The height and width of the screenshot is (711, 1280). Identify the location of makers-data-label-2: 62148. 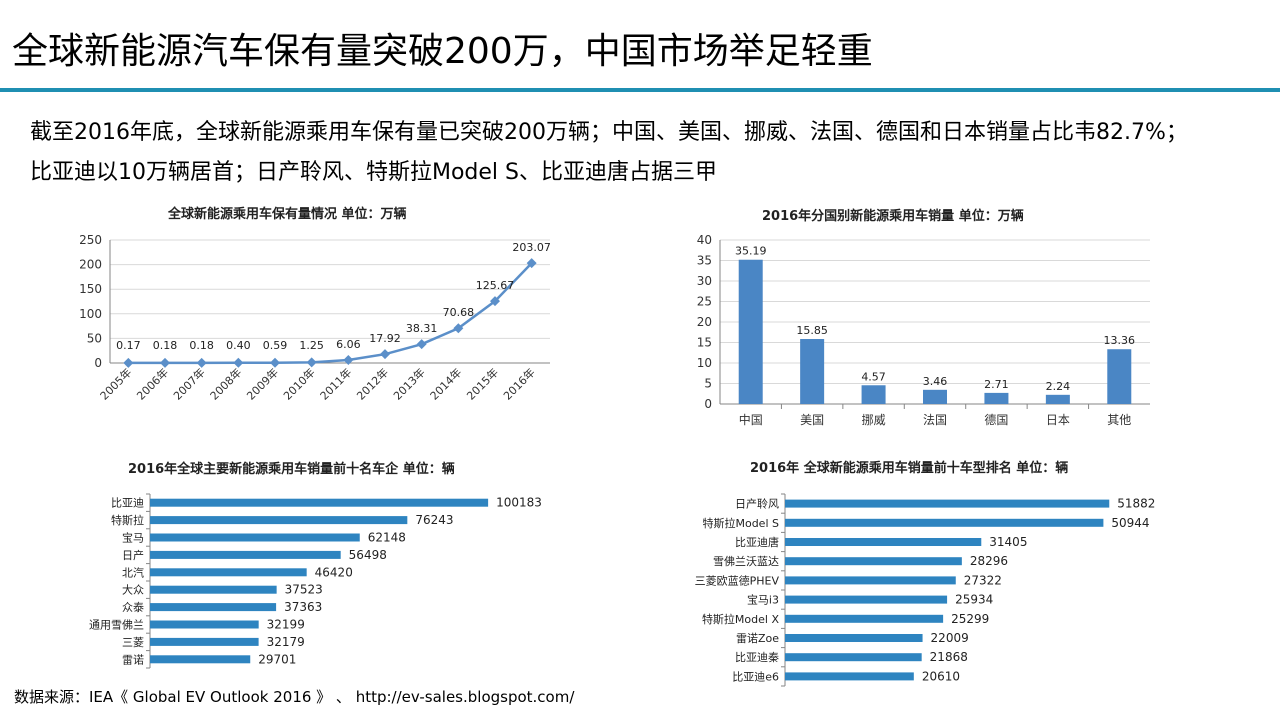
(387, 538).